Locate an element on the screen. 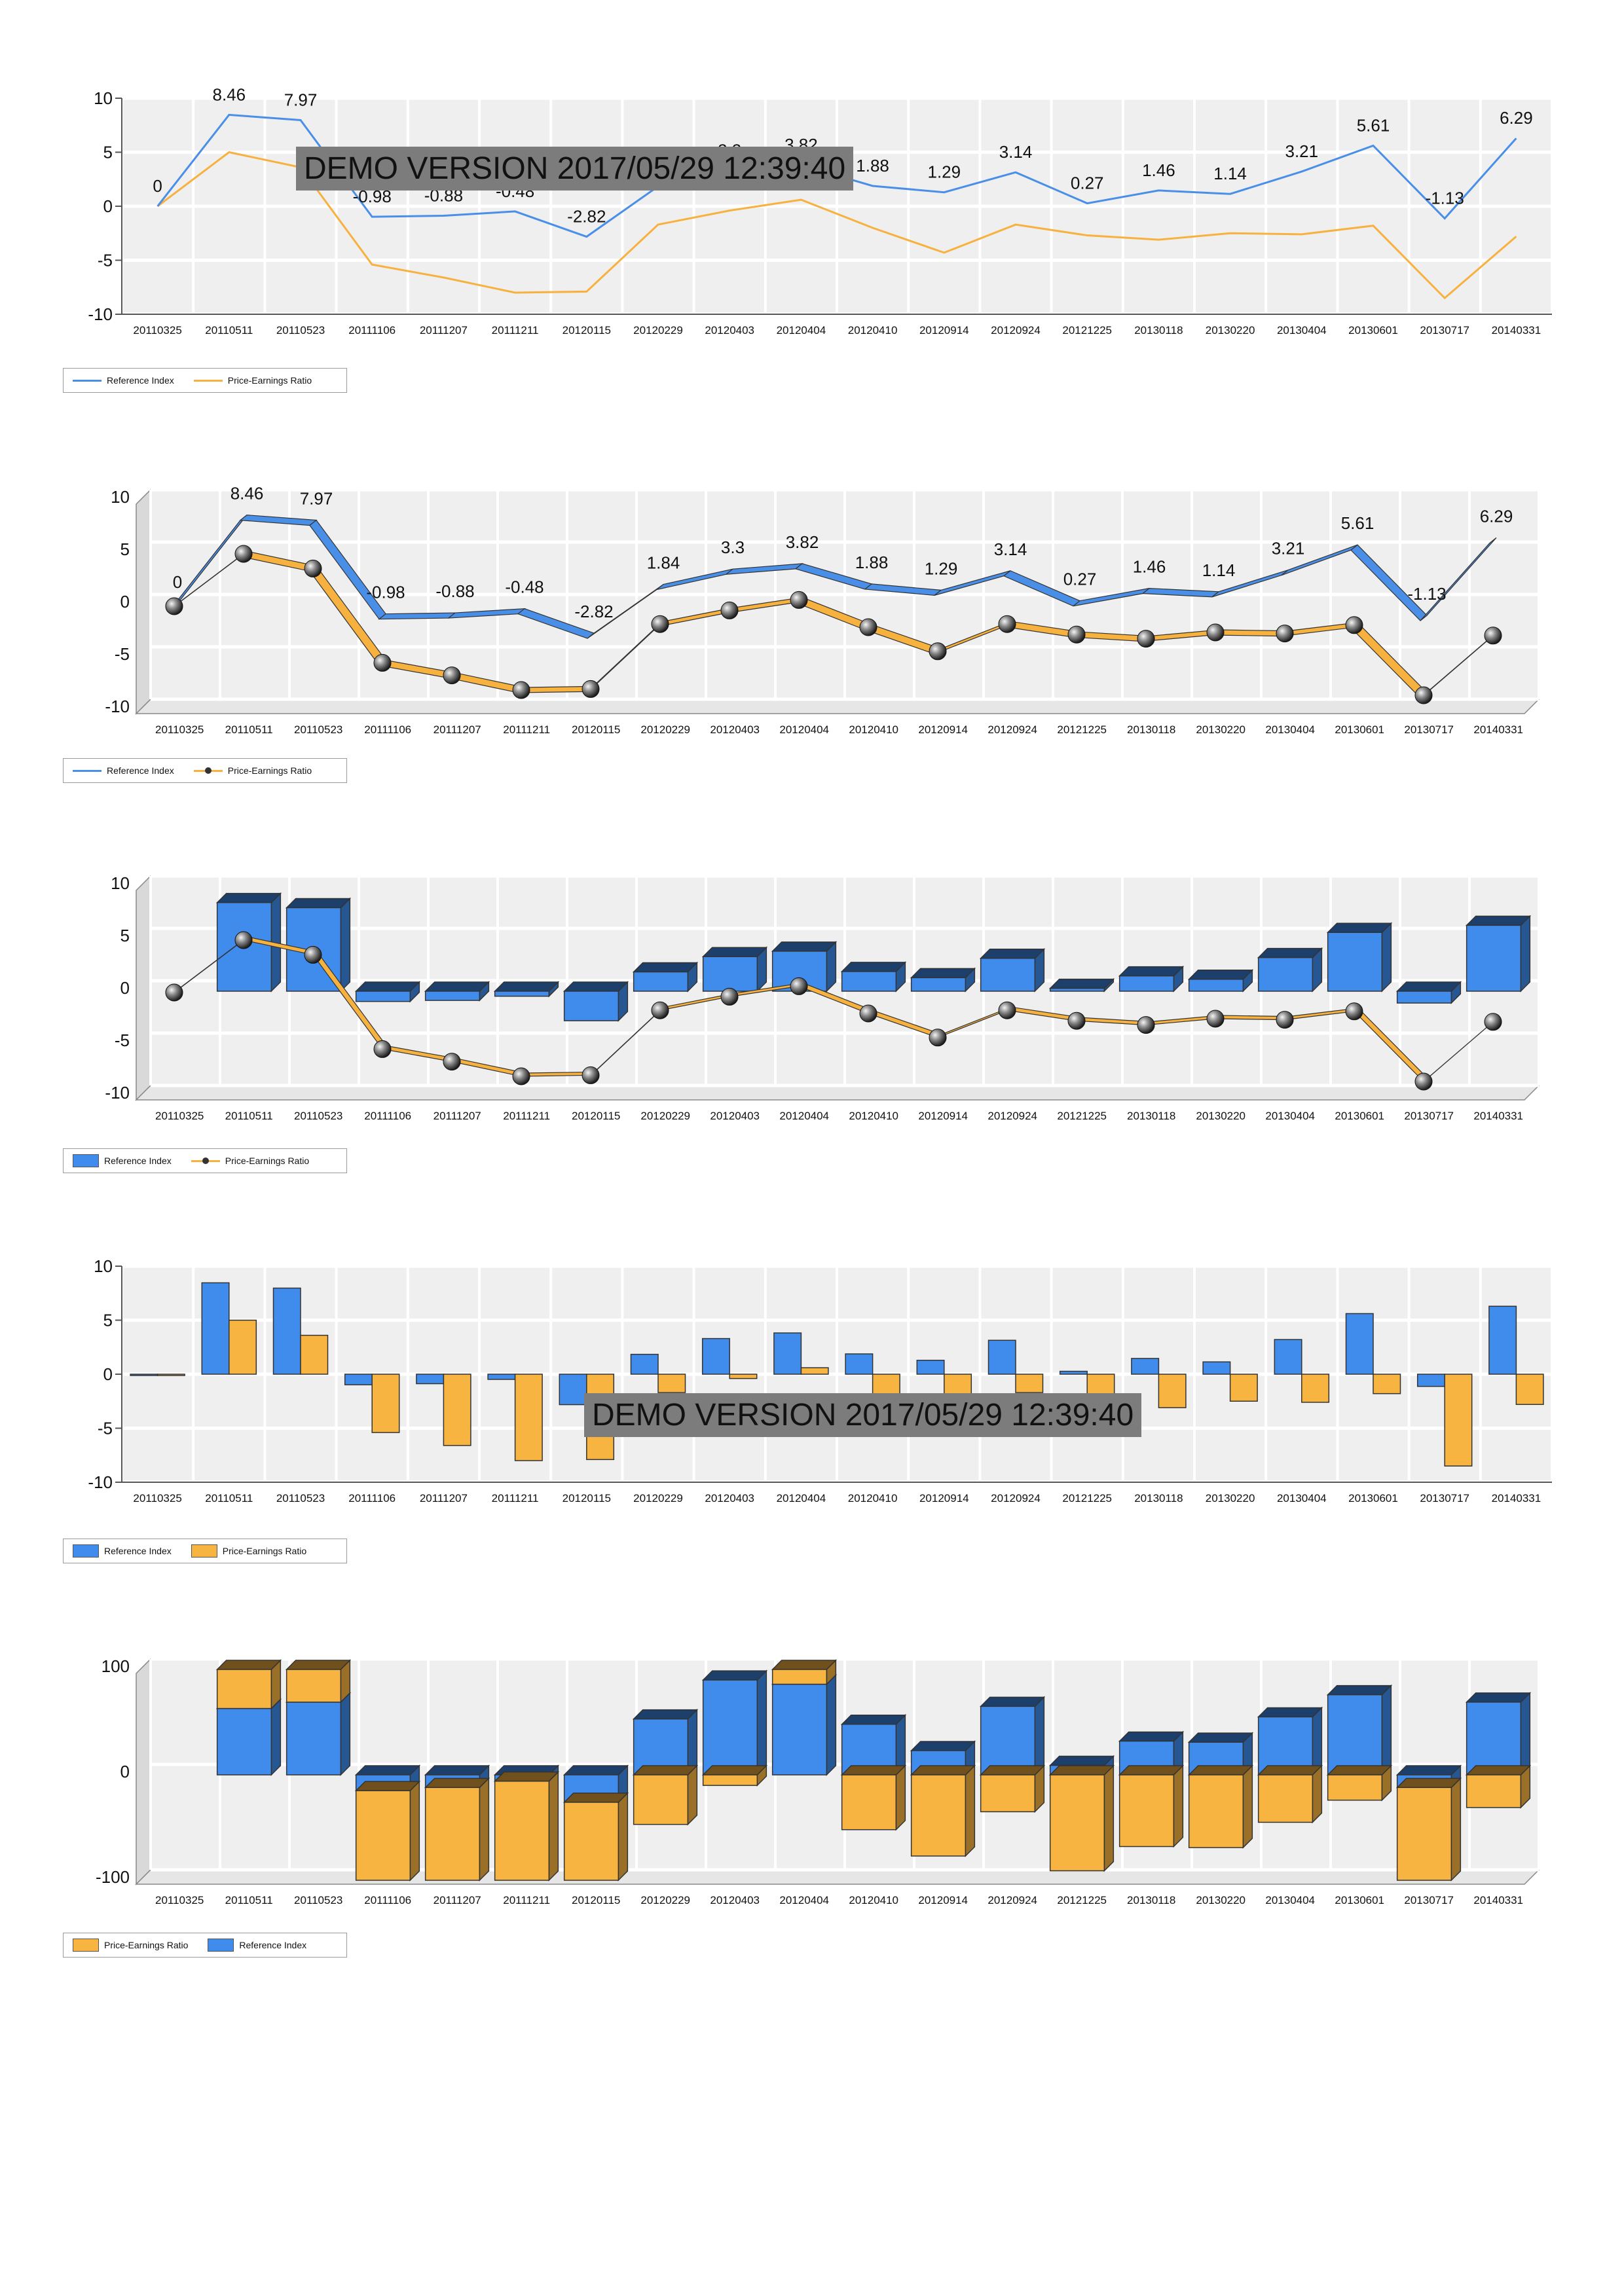  left-wall is located at coordinates (143, 601).